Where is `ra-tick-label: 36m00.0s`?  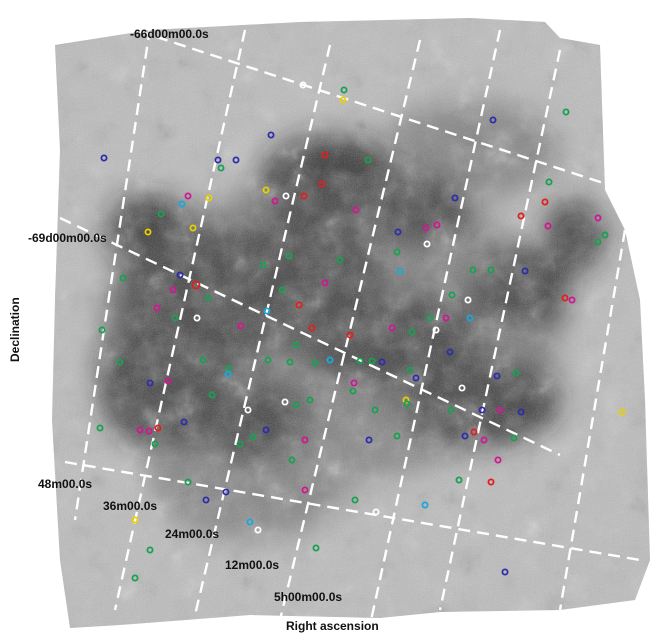 ra-tick-label: 36m00.0s is located at coordinates (130, 506).